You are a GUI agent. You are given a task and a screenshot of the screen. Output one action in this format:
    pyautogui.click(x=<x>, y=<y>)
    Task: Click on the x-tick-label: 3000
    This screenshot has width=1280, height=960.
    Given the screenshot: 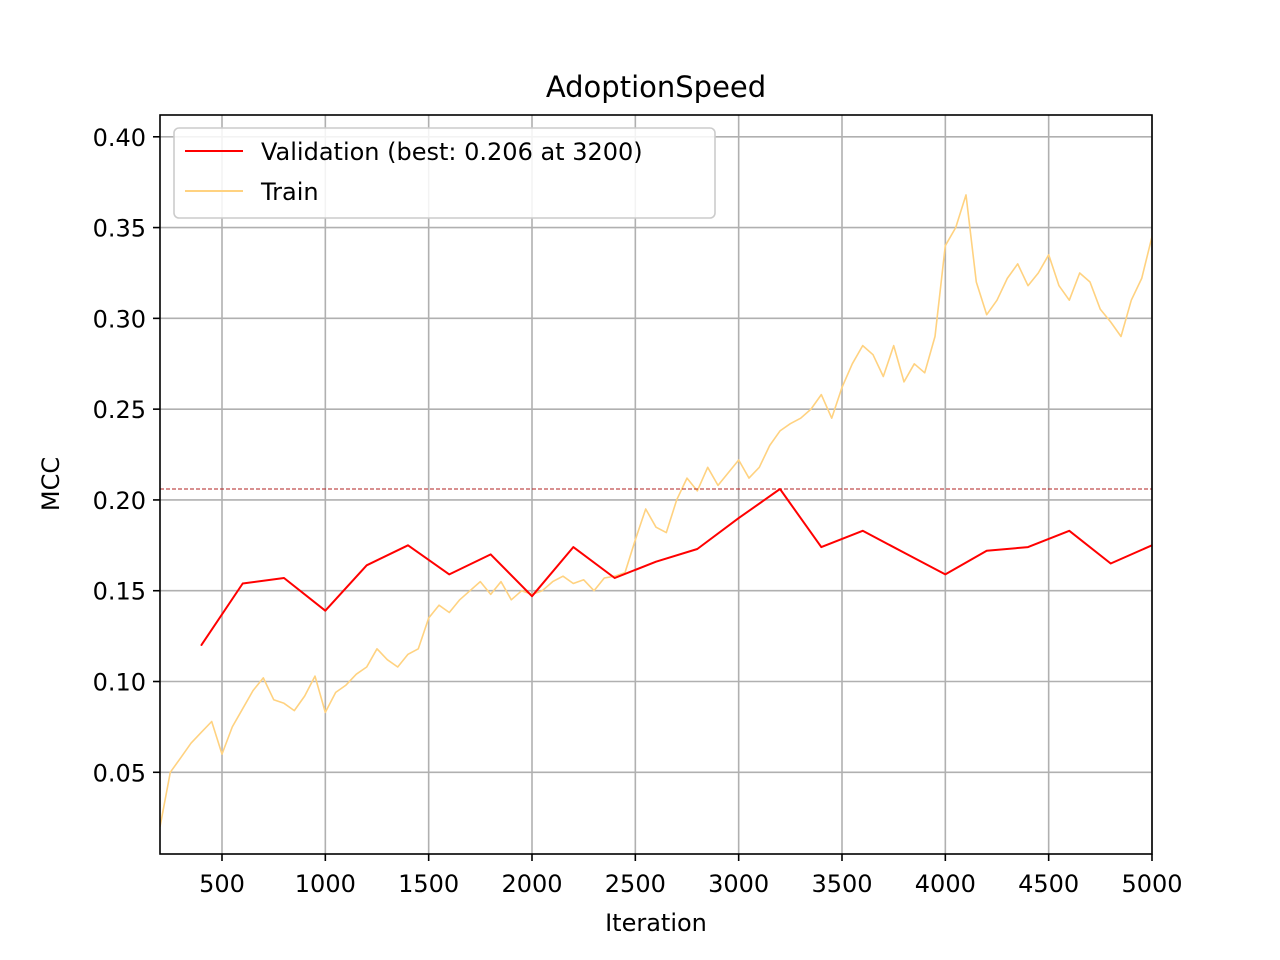 What is the action you would take?
    pyautogui.click(x=738, y=884)
    